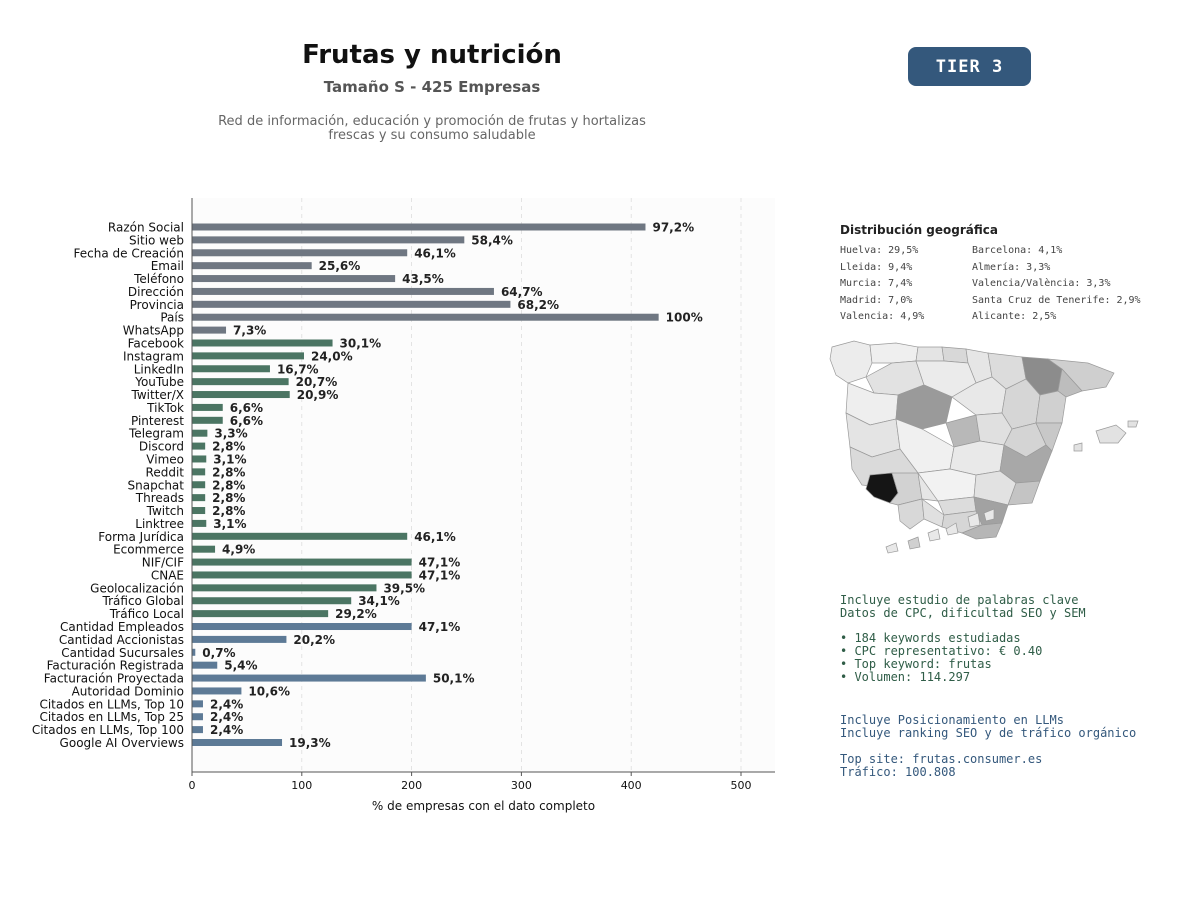  I want to click on category-label: Provincia, so click(157, 305).